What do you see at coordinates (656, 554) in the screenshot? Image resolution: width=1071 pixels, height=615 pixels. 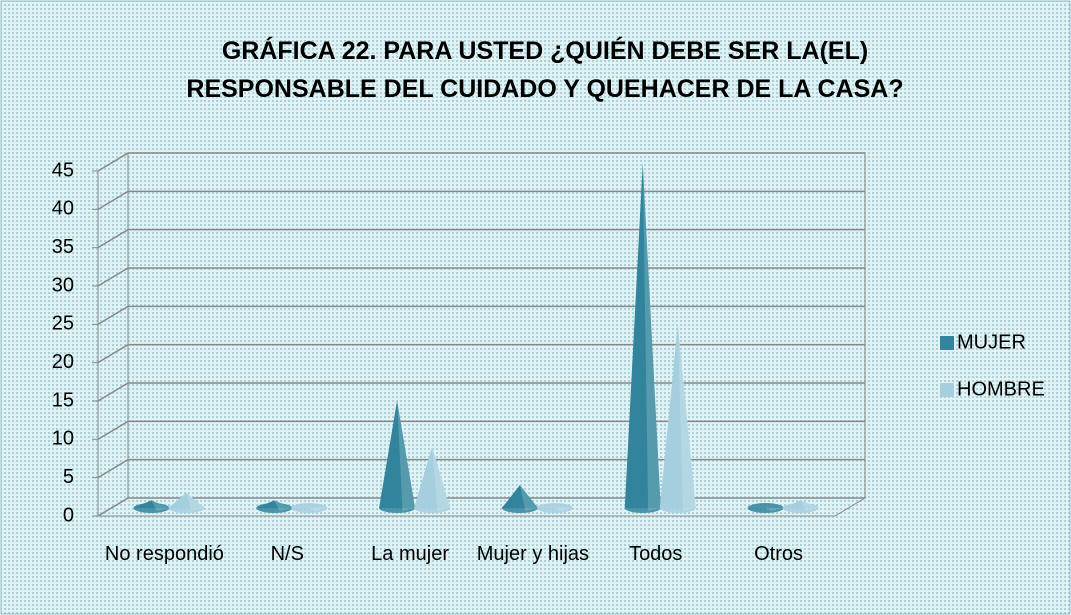 I see `x-tick-label: Todos` at bounding box center [656, 554].